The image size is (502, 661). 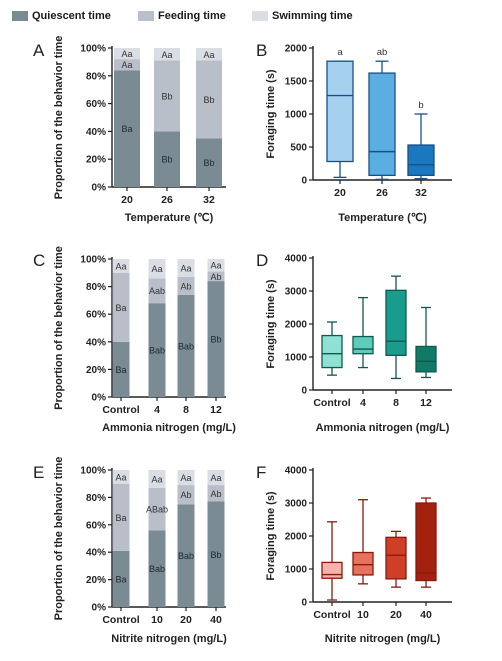 What do you see at coordinates (127, 200) in the screenshot?
I see `panel-a-x-tick-label: 20` at bounding box center [127, 200].